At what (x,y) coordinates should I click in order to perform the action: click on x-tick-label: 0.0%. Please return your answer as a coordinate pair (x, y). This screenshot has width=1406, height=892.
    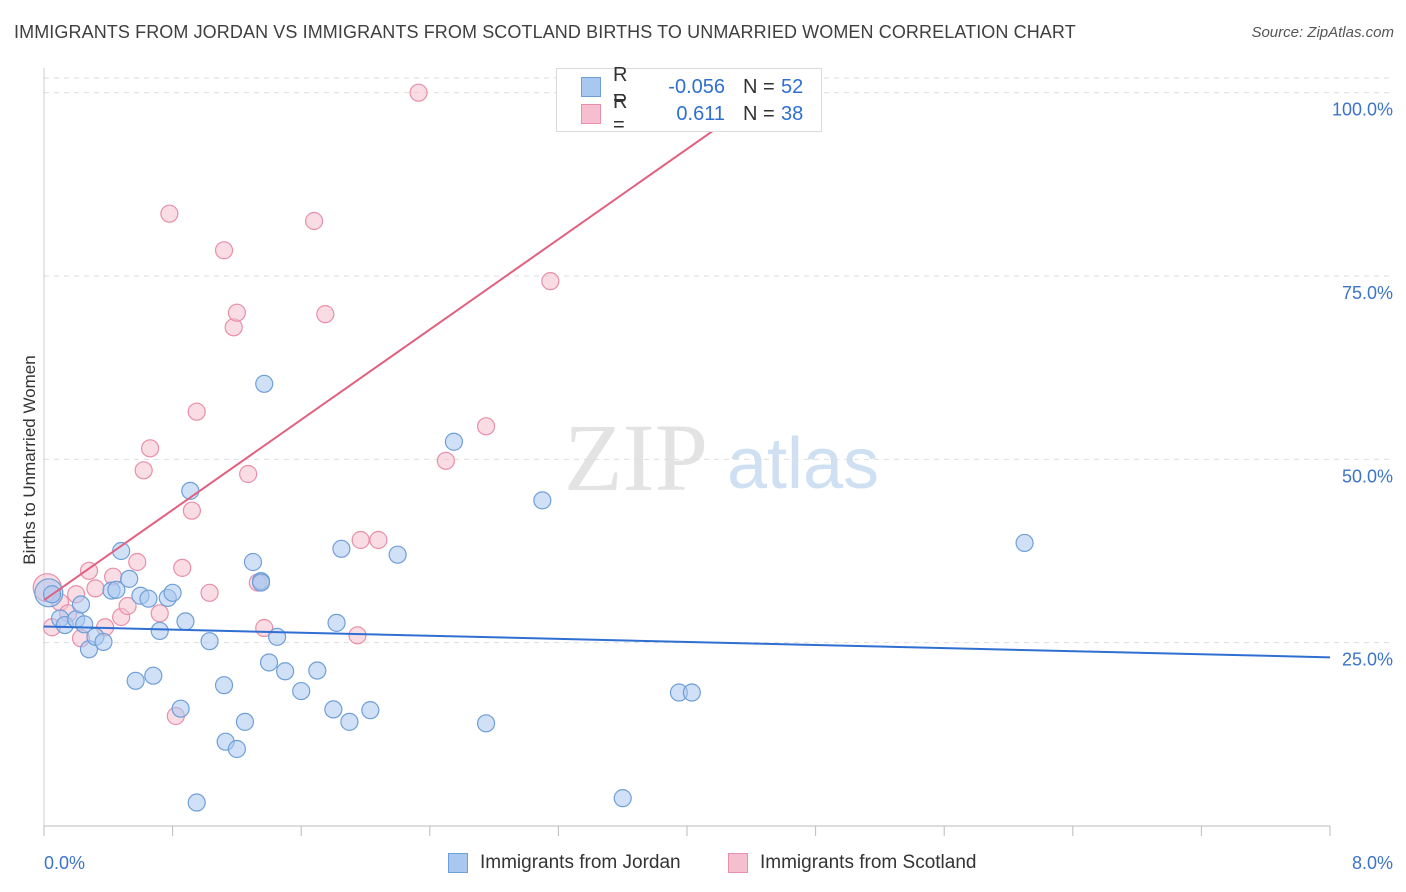
    Looking at the image, I should click on (64, 863).